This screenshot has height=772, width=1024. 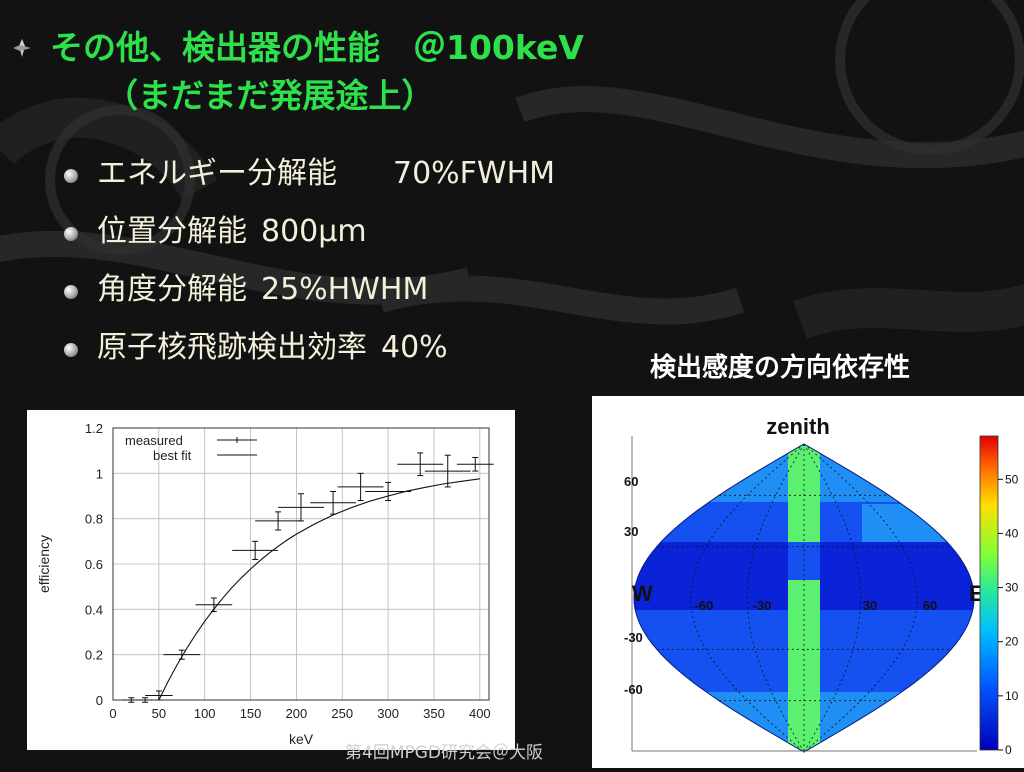 I want to click on colorbar-tick-label: 10, so click(x=1012, y=696).